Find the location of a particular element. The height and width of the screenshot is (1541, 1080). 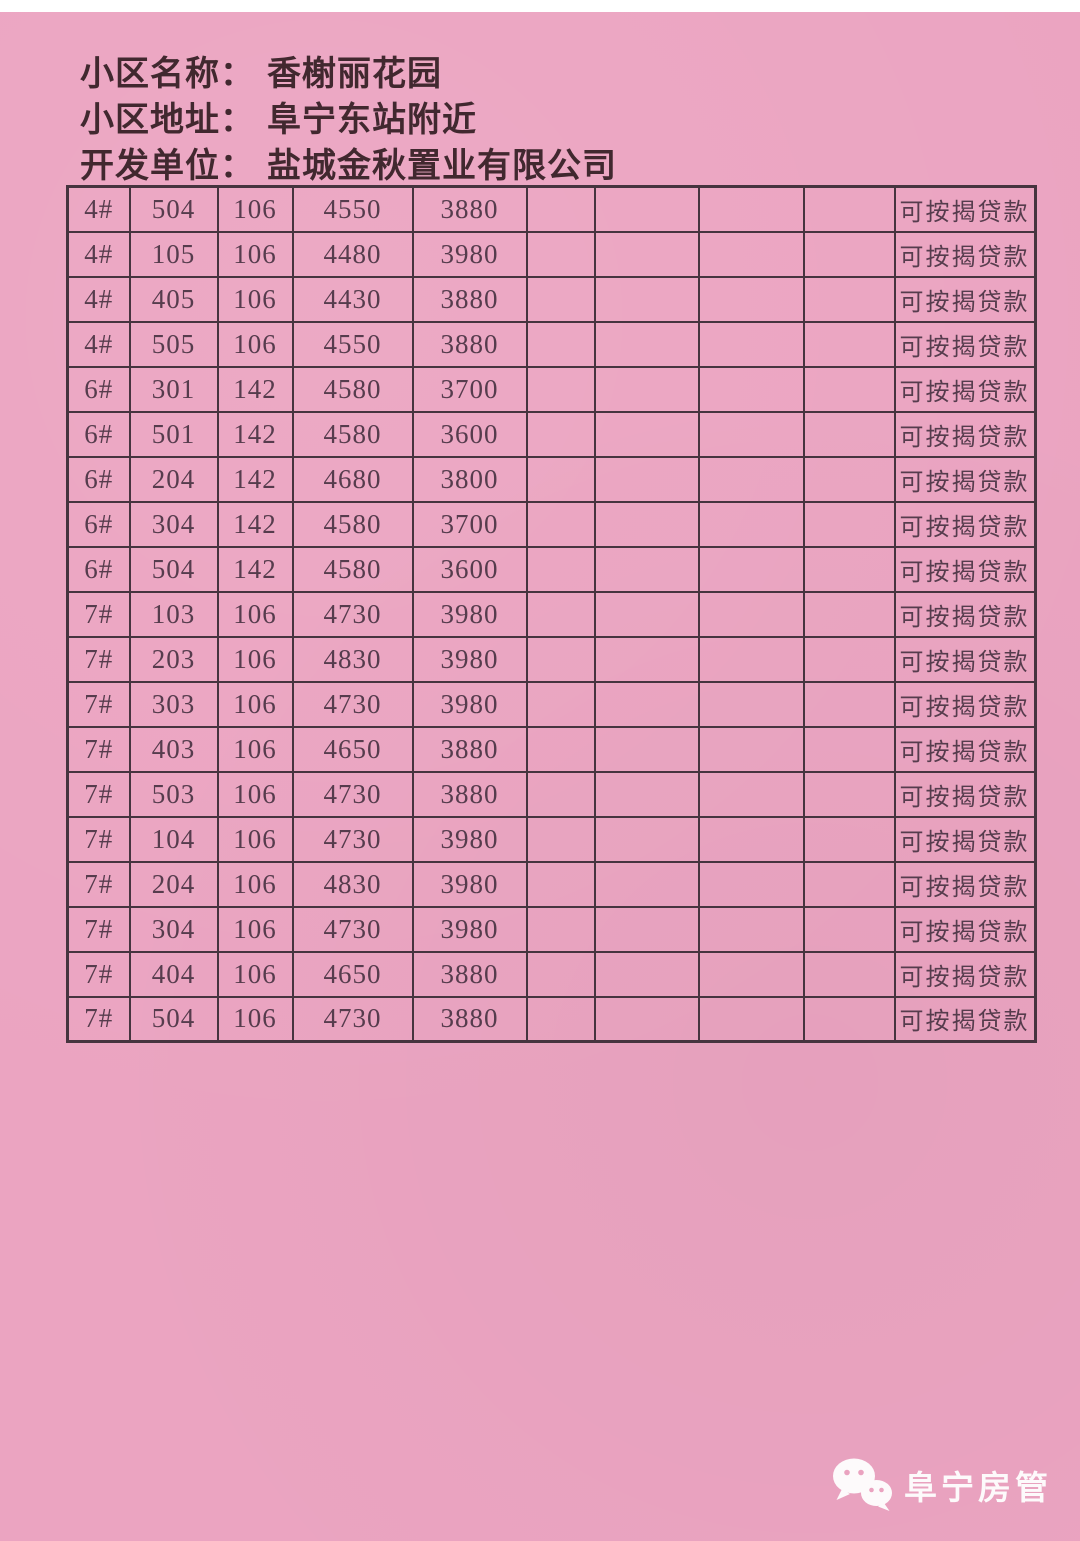

price1-cell: 4650 is located at coordinates (352, 749).